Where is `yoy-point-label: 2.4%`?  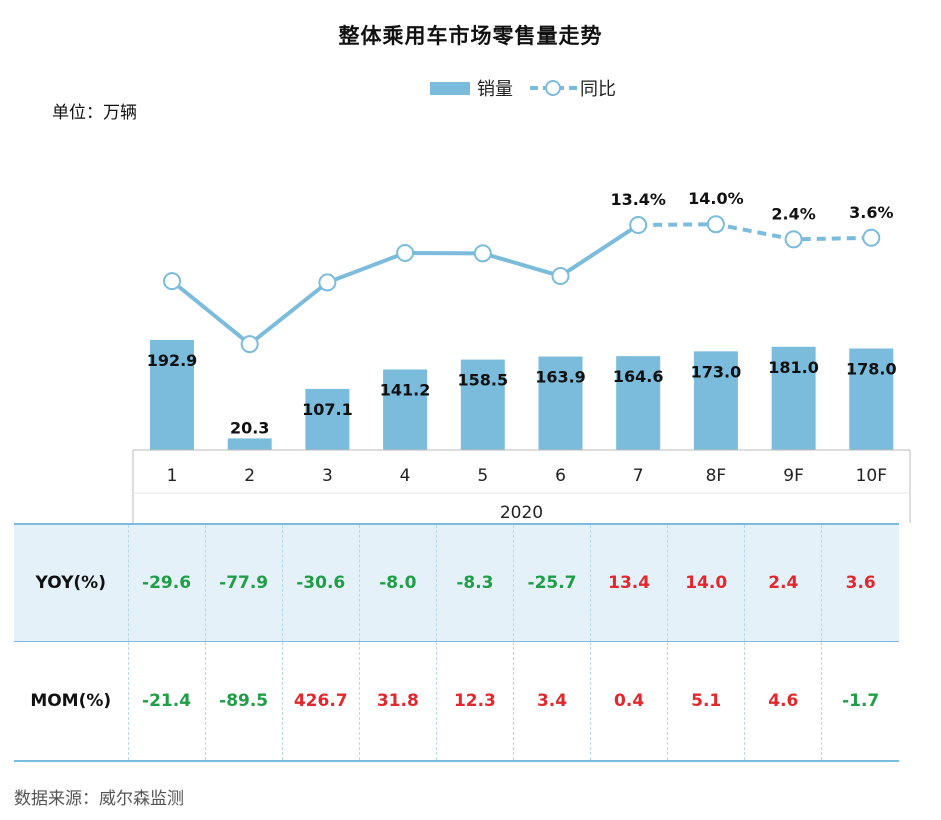 yoy-point-label: 2.4% is located at coordinates (793, 213).